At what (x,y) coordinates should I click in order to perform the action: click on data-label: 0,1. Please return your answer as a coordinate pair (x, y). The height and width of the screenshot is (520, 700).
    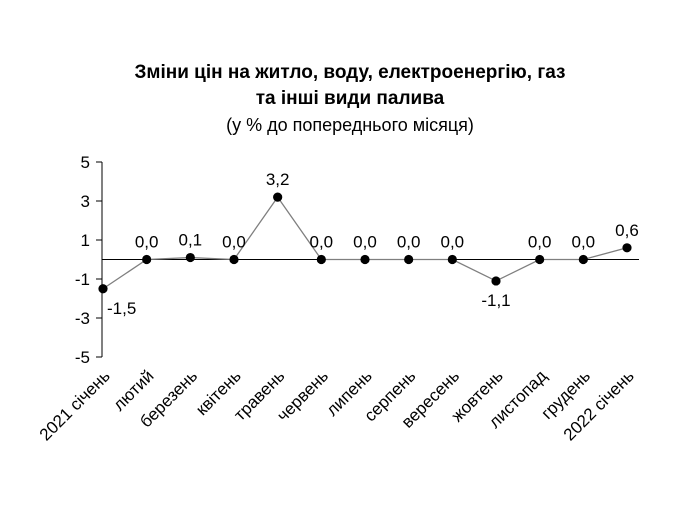
    Looking at the image, I should click on (191, 240).